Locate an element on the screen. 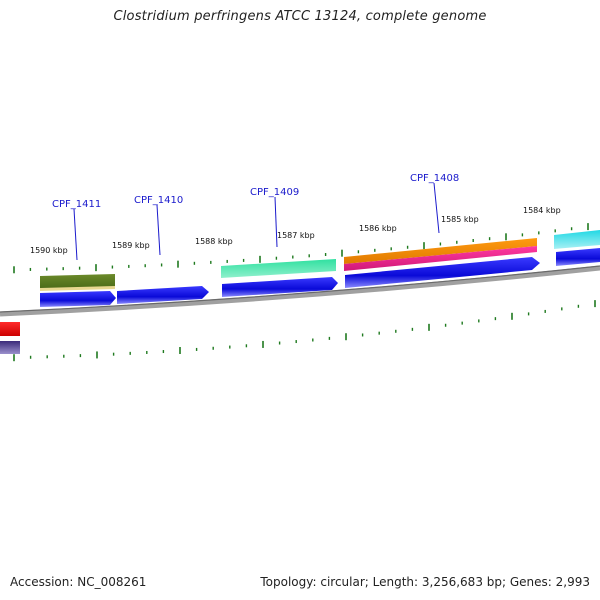  feature-row-upper is located at coordinates (320, 260).